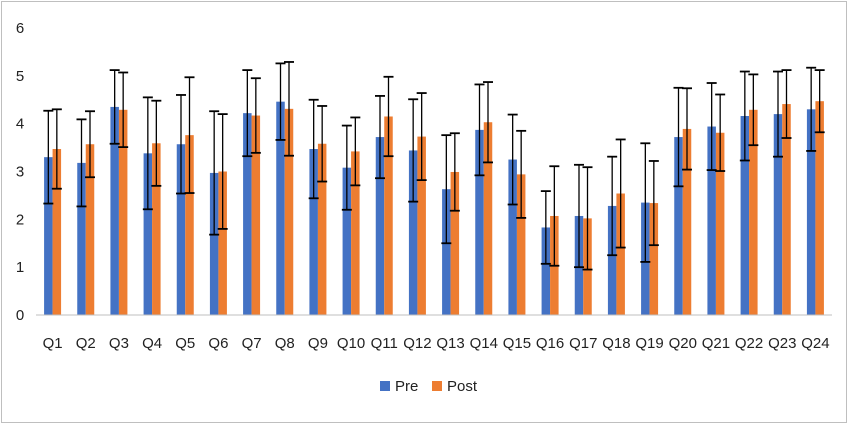 The image size is (850, 427). I want to click on bar-post-q6, so click(222, 243).